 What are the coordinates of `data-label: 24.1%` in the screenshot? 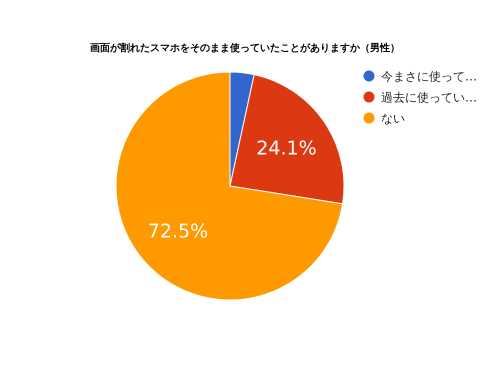 It's located at (286, 148).